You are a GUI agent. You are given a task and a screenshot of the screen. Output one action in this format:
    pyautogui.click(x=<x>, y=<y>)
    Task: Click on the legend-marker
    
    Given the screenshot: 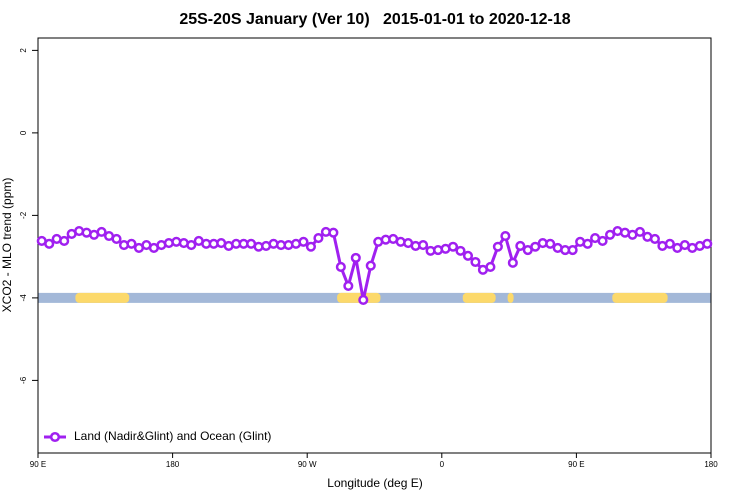 What is the action you would take?
    pyautogui.click(x=55, y=437)
    